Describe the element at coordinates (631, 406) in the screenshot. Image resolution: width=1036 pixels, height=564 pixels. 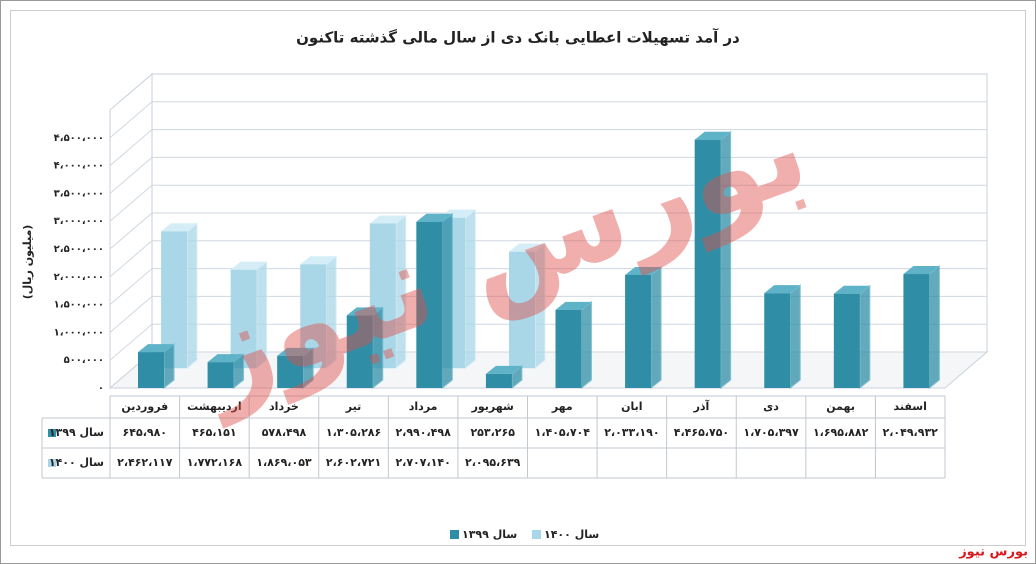
I see `x-tick-label: ابان` at that location.